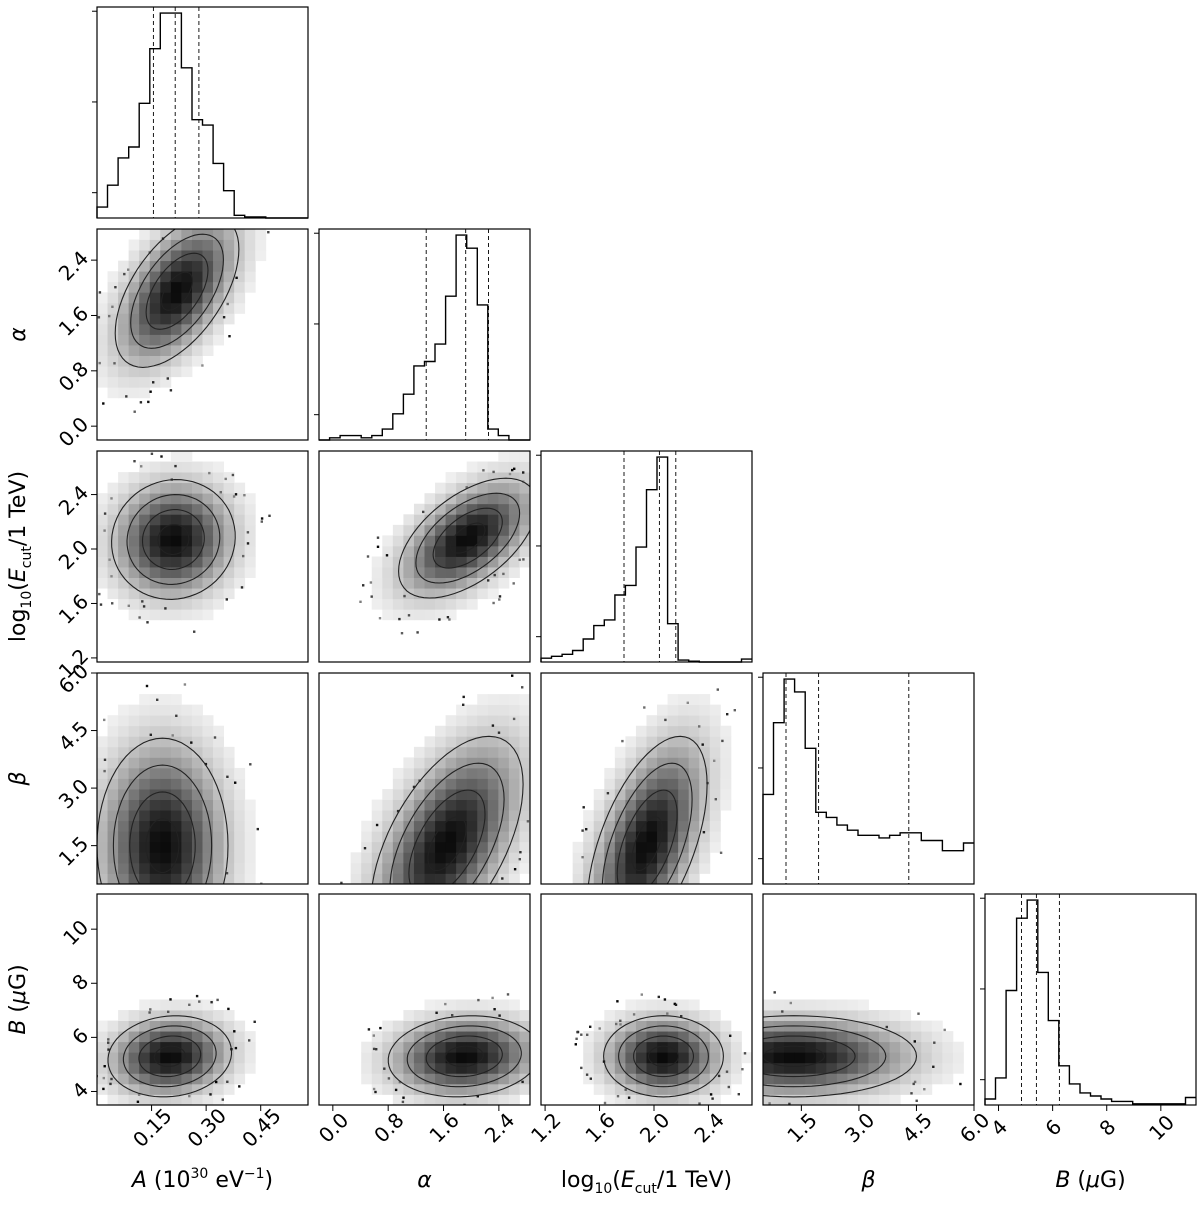  What do you see at coordinates (867, 1180) in the screenshot?
I see `label-symbol: β` at bounding box center [867, 1180].